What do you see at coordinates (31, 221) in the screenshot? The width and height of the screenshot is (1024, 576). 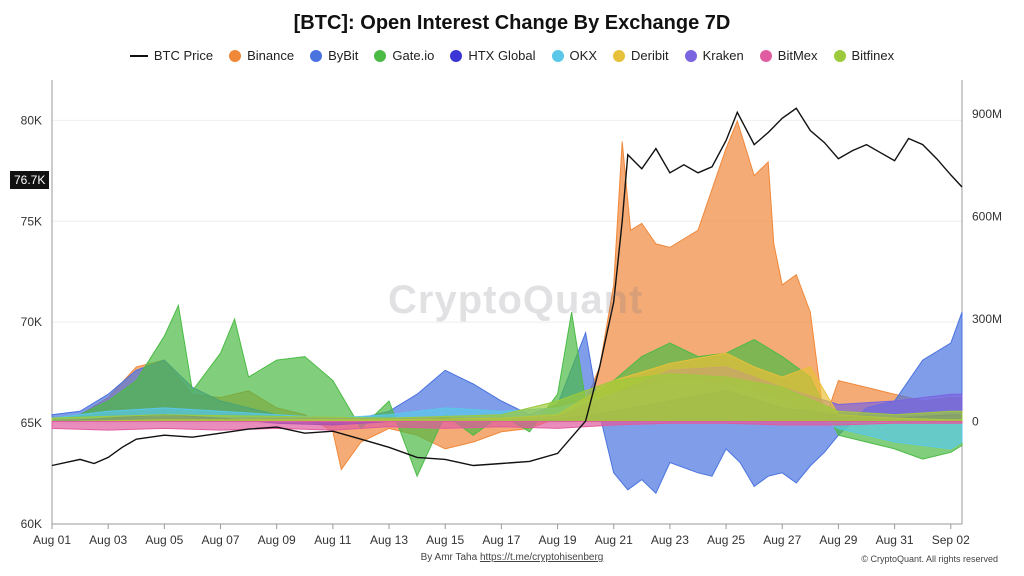 I see `y-left-tick-label: 75K` at bounding box center [31, 221].